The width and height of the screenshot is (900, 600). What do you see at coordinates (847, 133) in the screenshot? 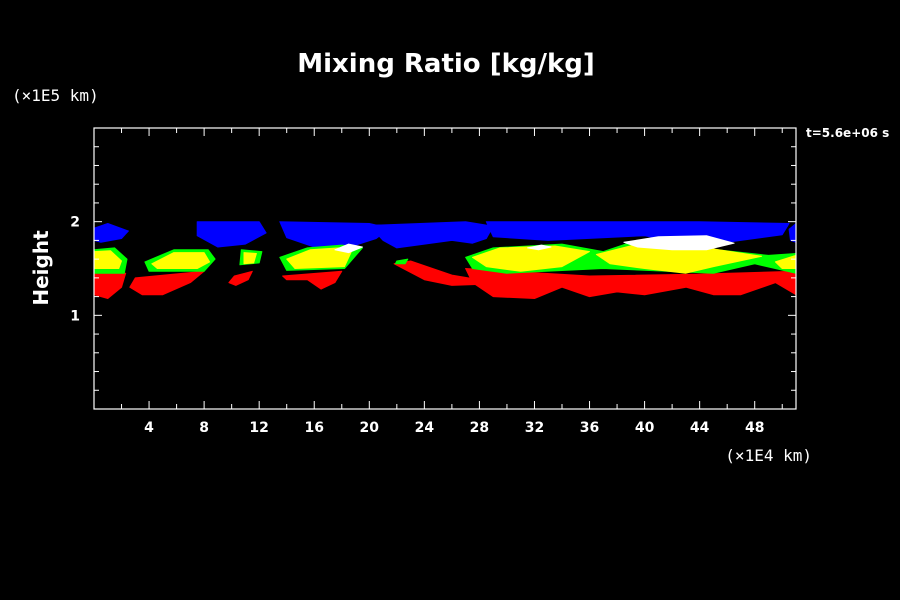
I see `time-label: t=5.6e+06 s` at bounding box center [847, 133].